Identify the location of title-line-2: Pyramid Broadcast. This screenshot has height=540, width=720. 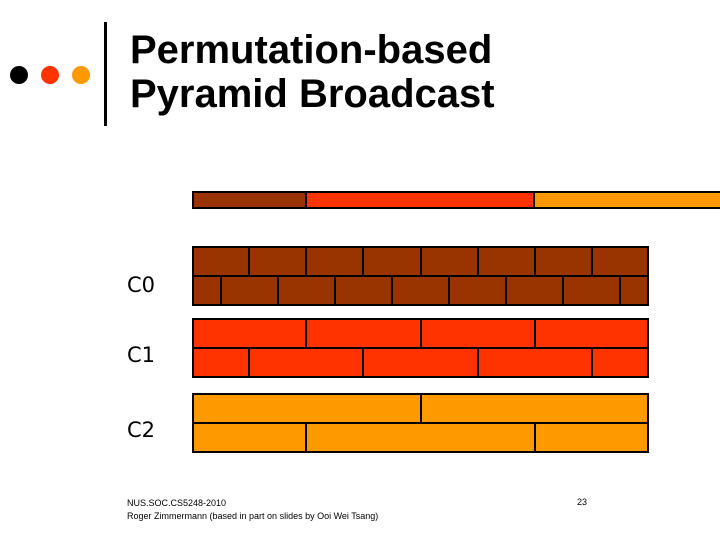
(312, 94).